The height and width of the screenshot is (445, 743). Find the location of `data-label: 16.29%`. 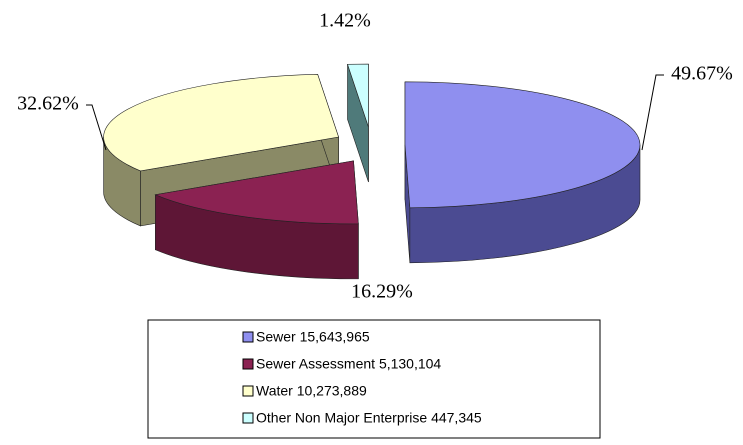

data-label: 16.29% is located at coordinates (382, 292).